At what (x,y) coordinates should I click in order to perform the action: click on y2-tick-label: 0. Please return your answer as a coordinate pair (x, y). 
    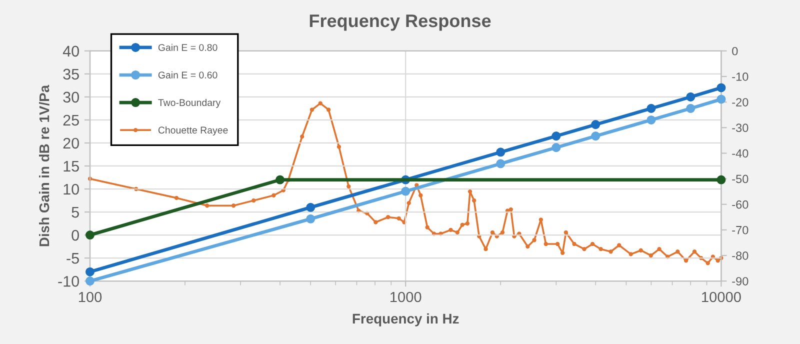
    Looking at the image, I should click on (735, 51).